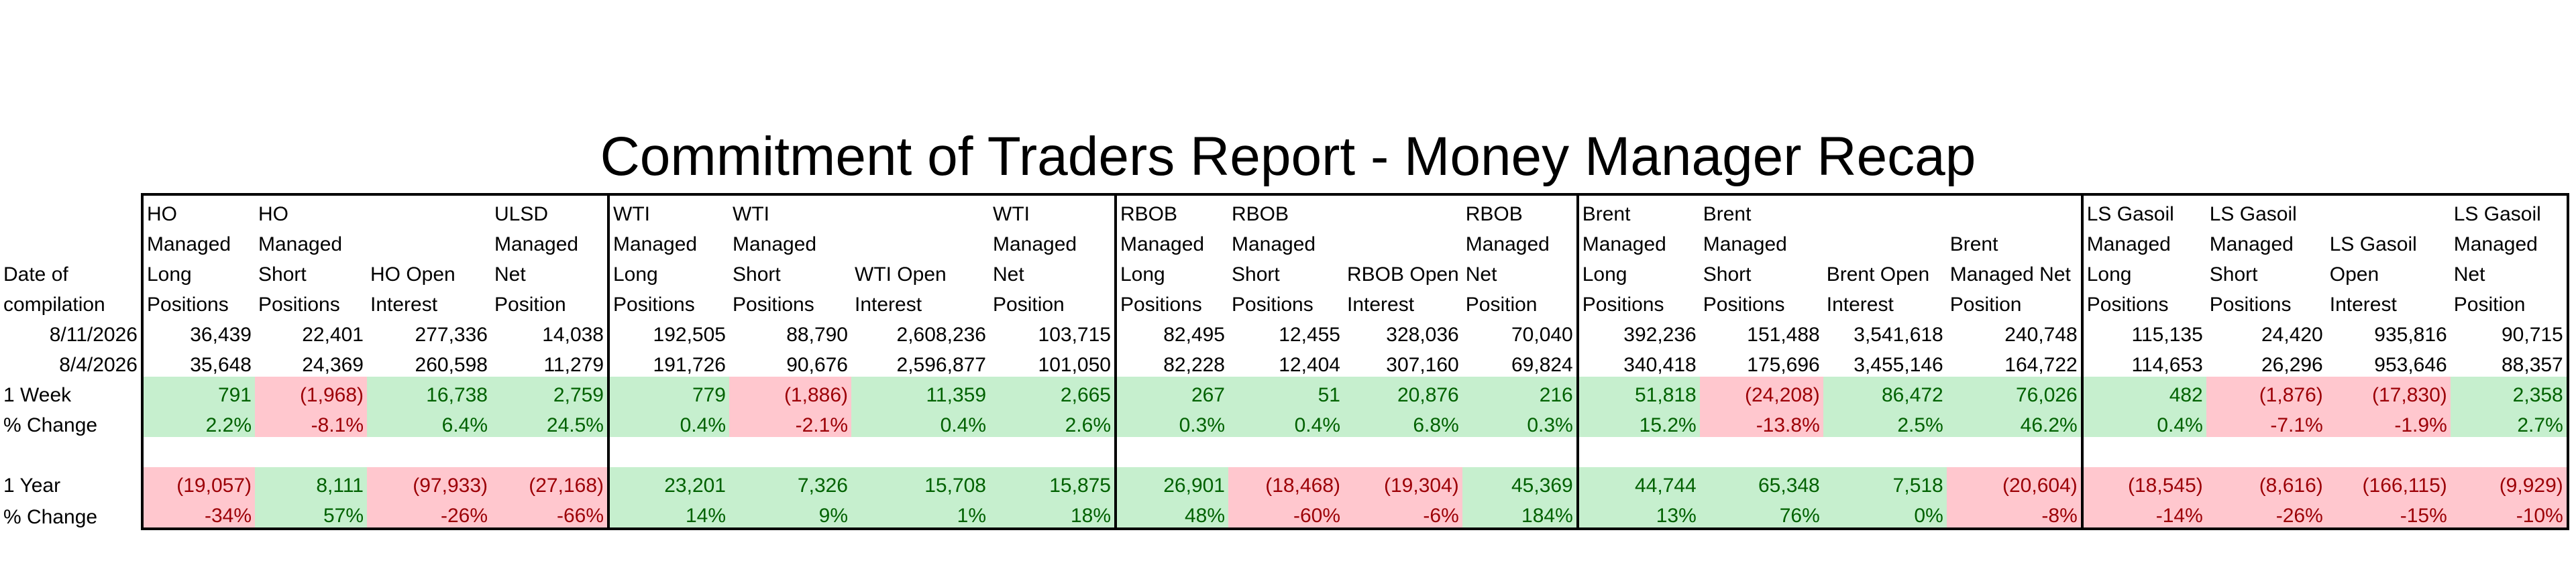 Image resolution: width=2576 pixels, height=561 pixels. What do you see at coordinates (2292, 365) in the screenshot?
I see `table-cell: 26,296` at bounding box center [2292, 365].